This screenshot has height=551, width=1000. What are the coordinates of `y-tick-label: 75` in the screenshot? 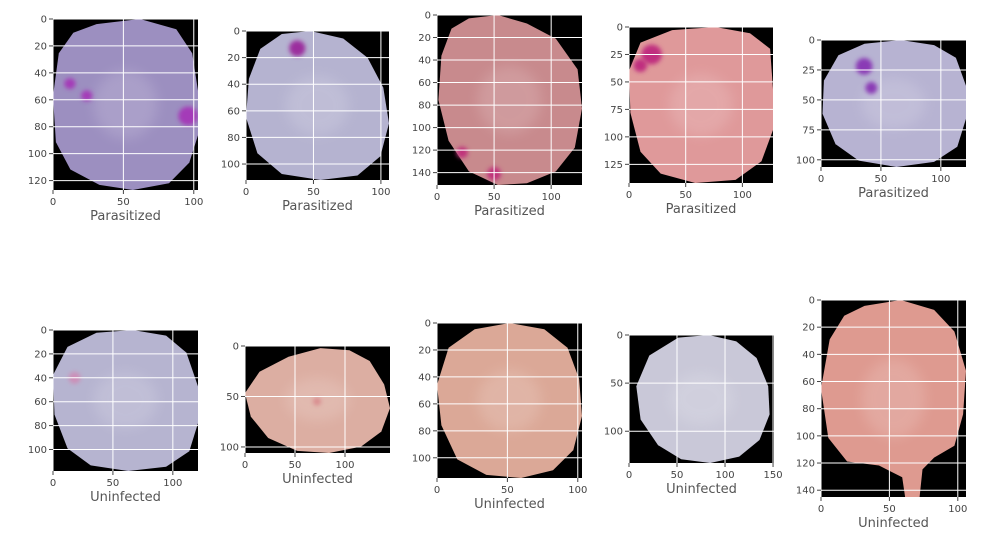 It's located at (616, 110).